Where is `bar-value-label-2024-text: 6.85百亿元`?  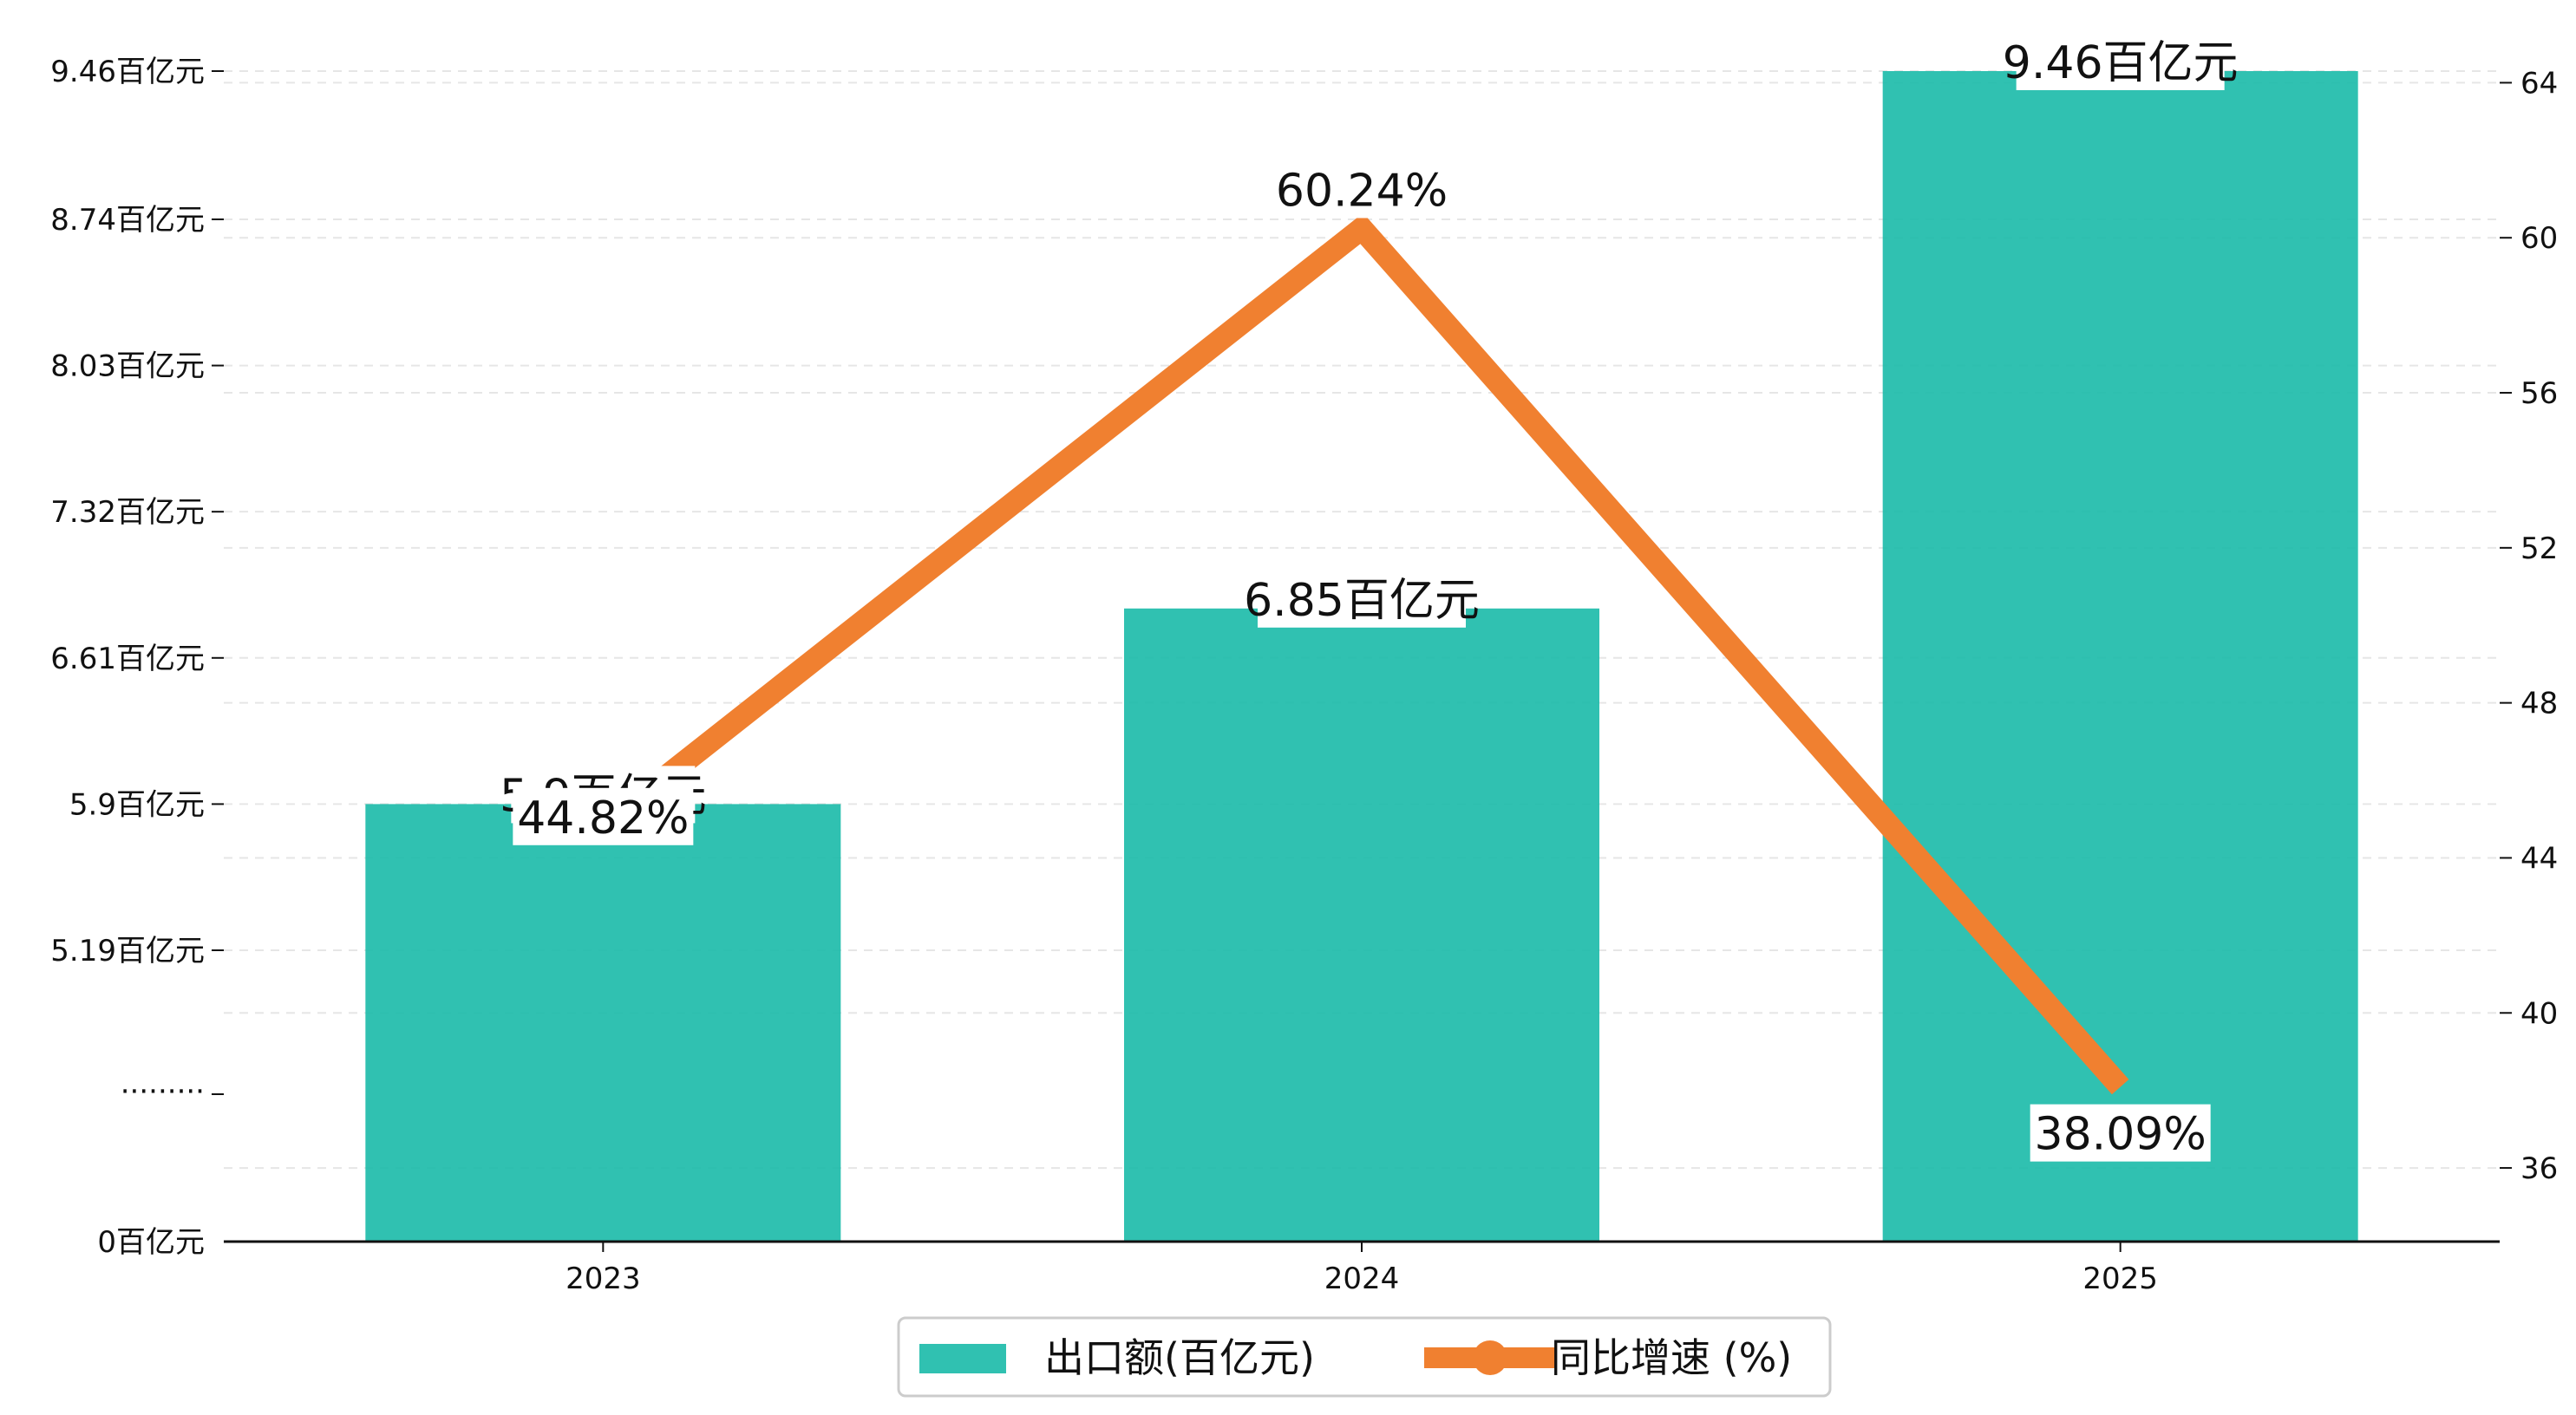 bar-value-label-2024-text: 6.85百亿元 is located at coordinates (1362, 601).